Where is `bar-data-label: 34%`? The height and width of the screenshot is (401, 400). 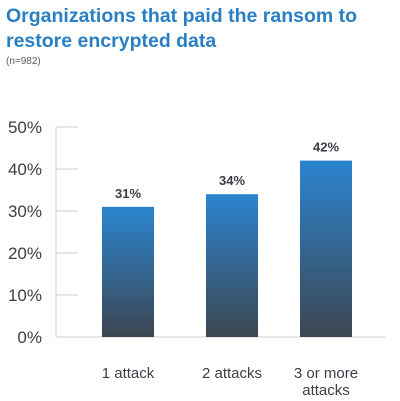
bar-data-label: 34% is located at coordinates (232, 180).